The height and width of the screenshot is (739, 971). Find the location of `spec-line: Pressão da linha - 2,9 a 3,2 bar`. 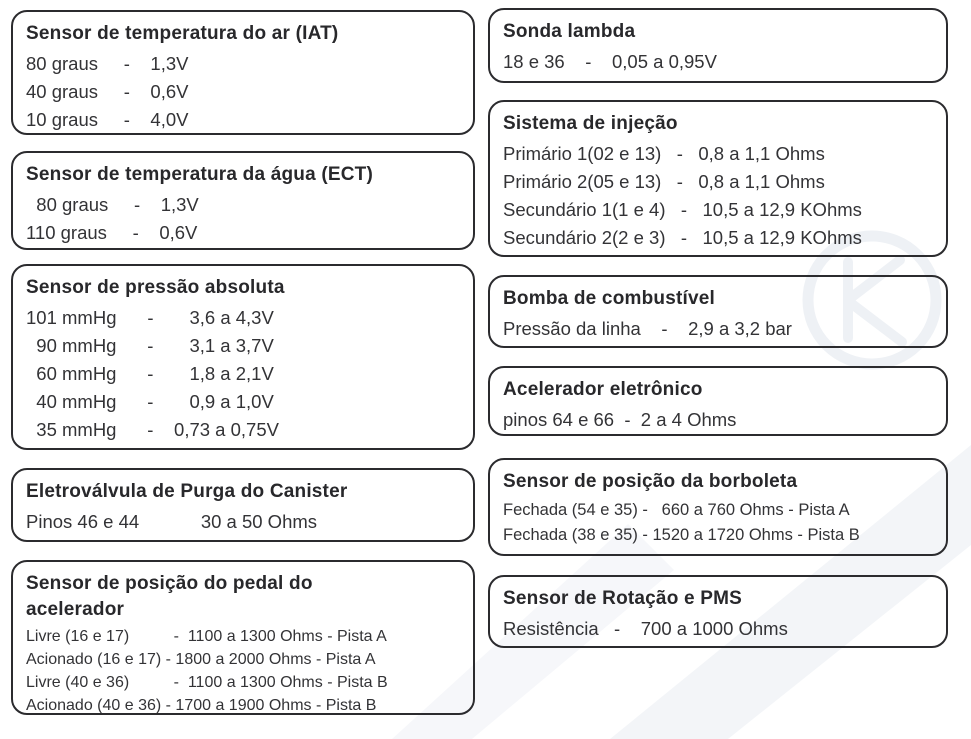

spec-line: Pressão da linha - 2,9 a 3,2 bar is located at coordinates (647, 328).